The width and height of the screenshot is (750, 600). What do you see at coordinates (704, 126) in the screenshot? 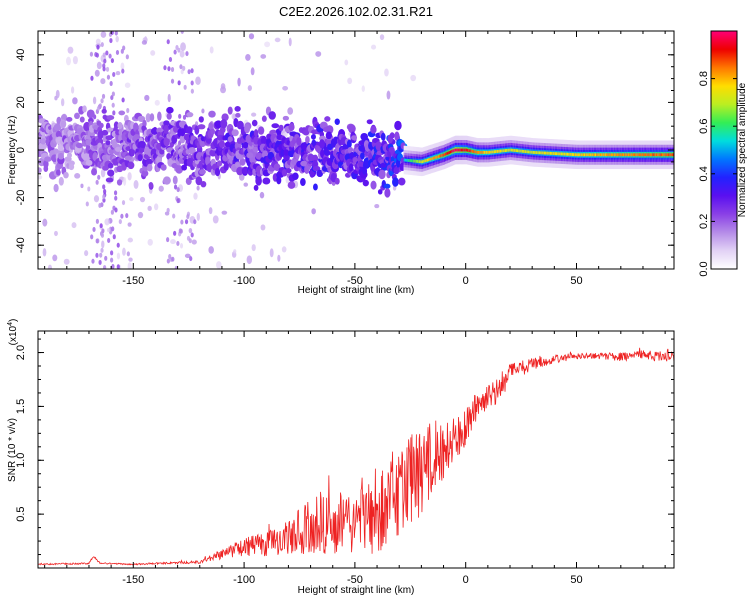
I see `colorbar-tick-label: 0.6` at bounding box center [704, 126].